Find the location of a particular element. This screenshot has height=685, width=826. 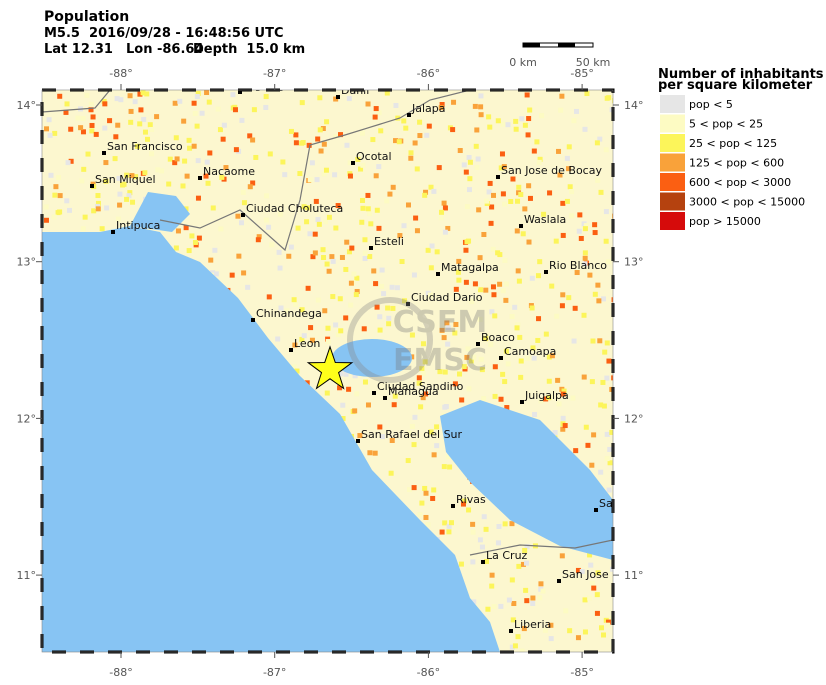

scale-bar: 0 km 50 km is located at coordinates (559, 55).